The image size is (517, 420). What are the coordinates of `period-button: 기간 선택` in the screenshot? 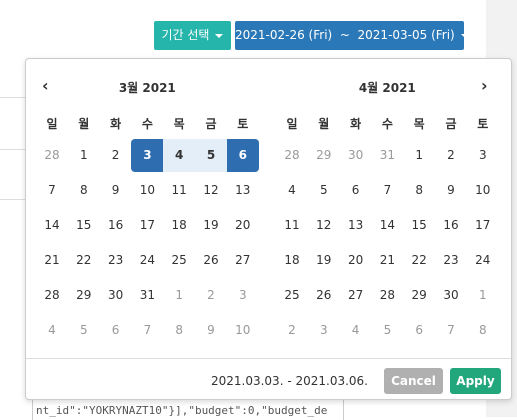 It's located at (192, 35).